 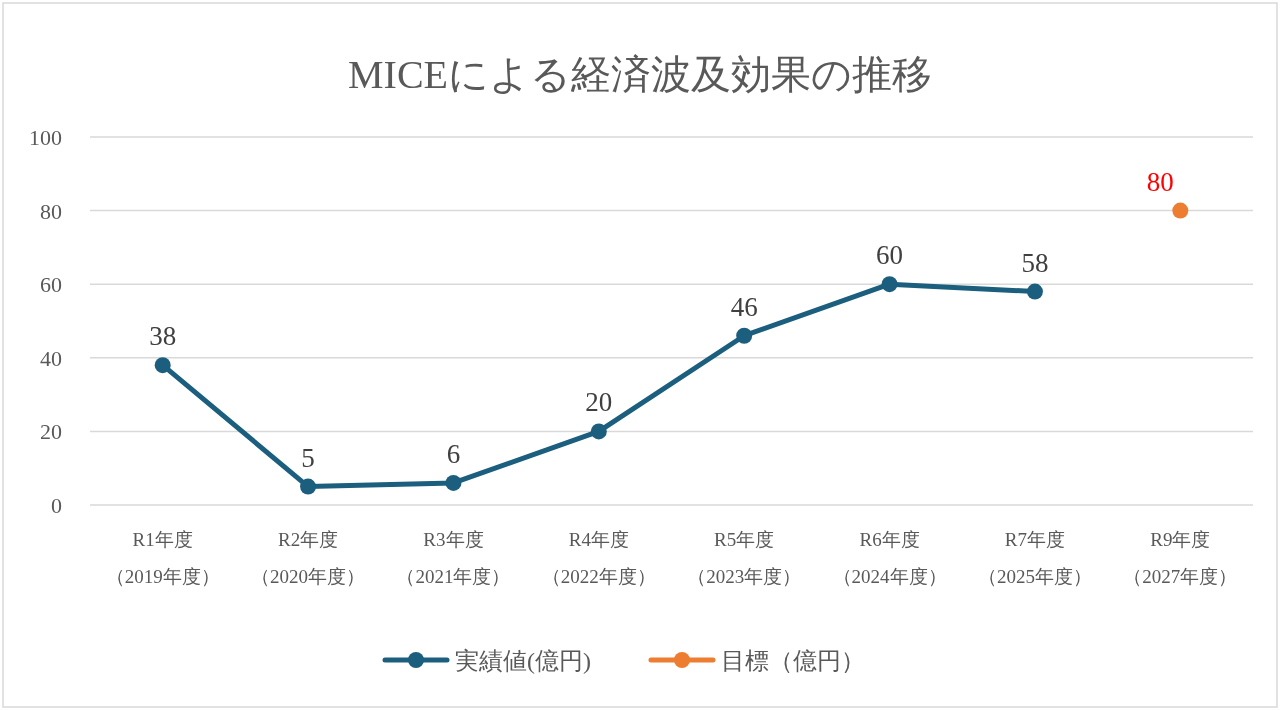 I want to click on x-tick-label: R4年度（2022年度）, so click(x=598, y=558).